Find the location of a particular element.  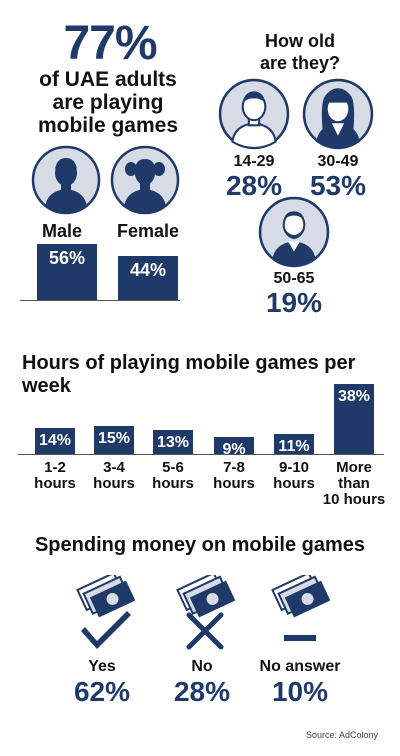

spend-pct-no: 28% is located at coordinates (202, 691).